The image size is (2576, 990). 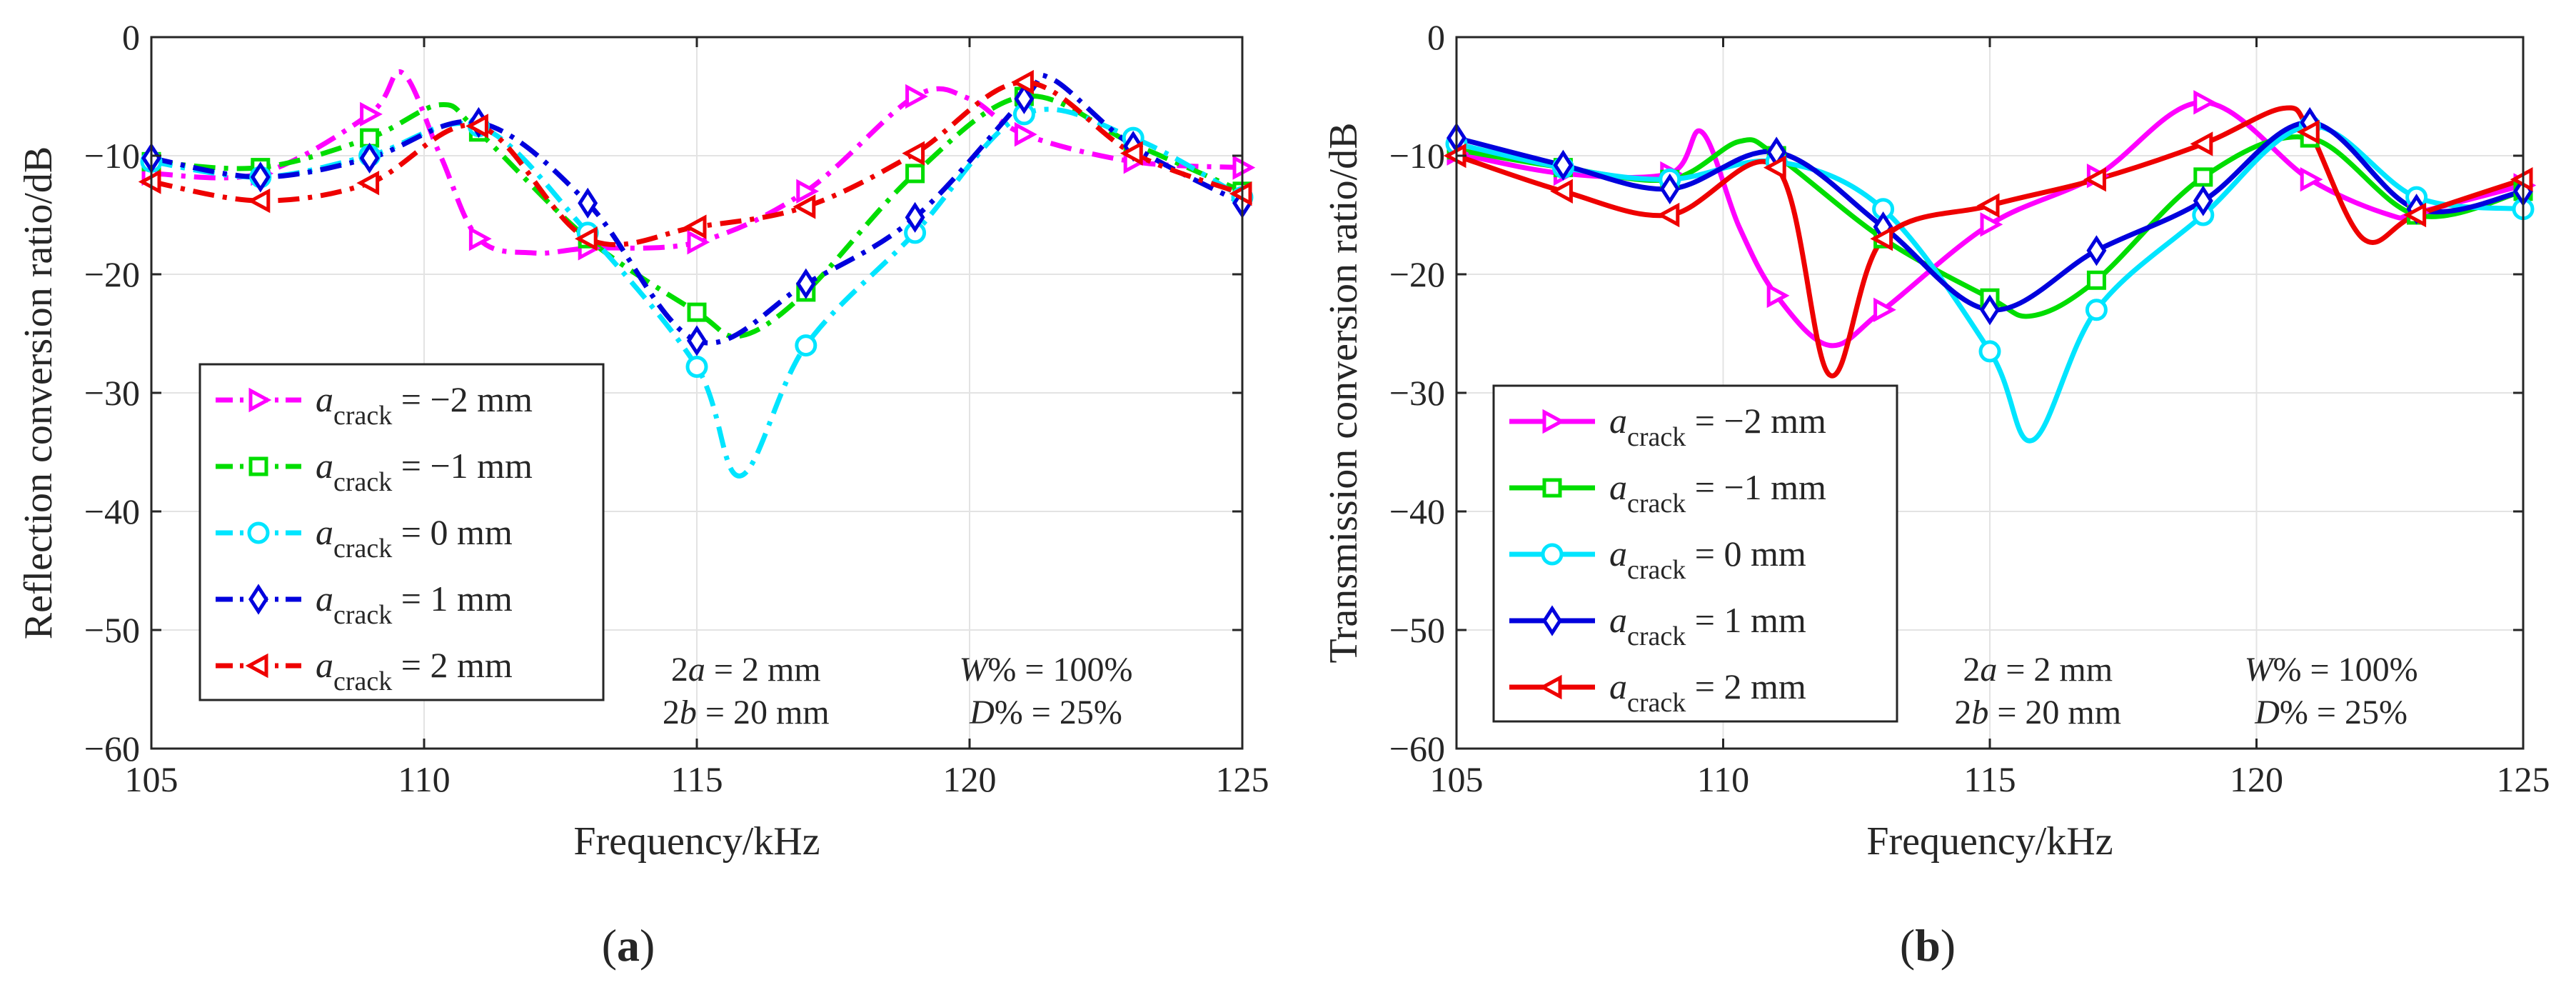 I want to click on panel-label: (b), so click(x=1928, y=945).